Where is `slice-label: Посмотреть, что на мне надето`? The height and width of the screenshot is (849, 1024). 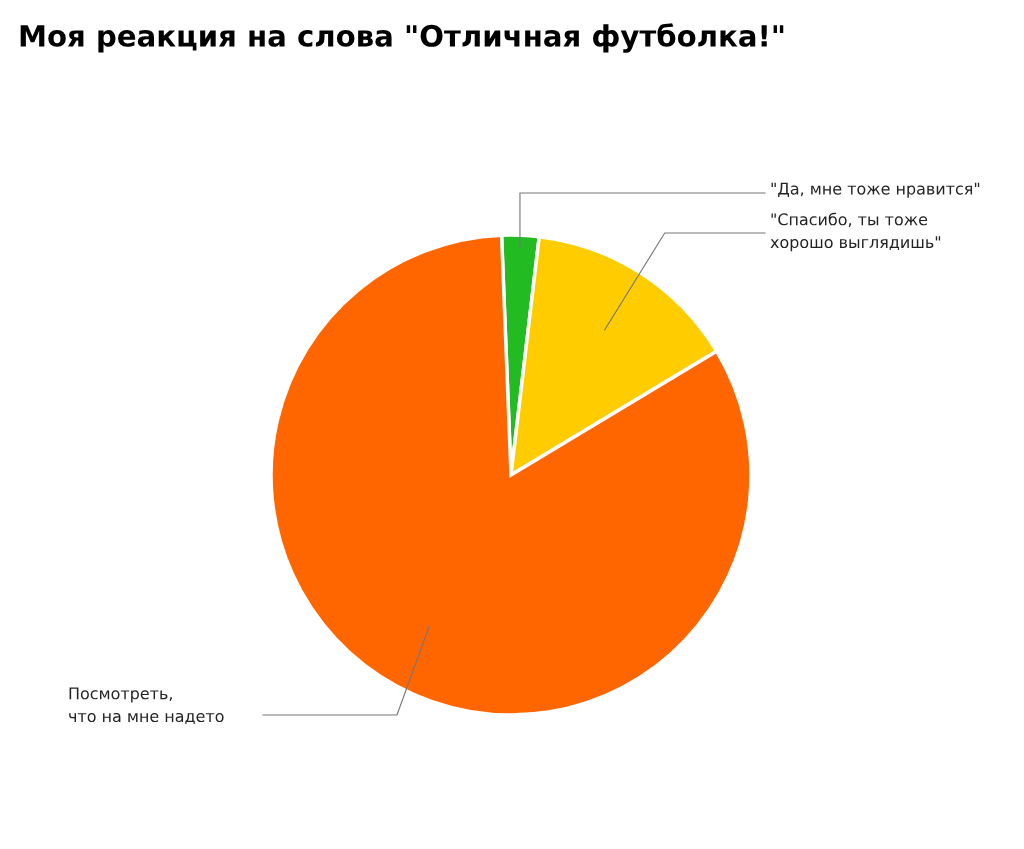 slice-label: Посмотреть, что на мне надето is located at coordinates (146, 706).